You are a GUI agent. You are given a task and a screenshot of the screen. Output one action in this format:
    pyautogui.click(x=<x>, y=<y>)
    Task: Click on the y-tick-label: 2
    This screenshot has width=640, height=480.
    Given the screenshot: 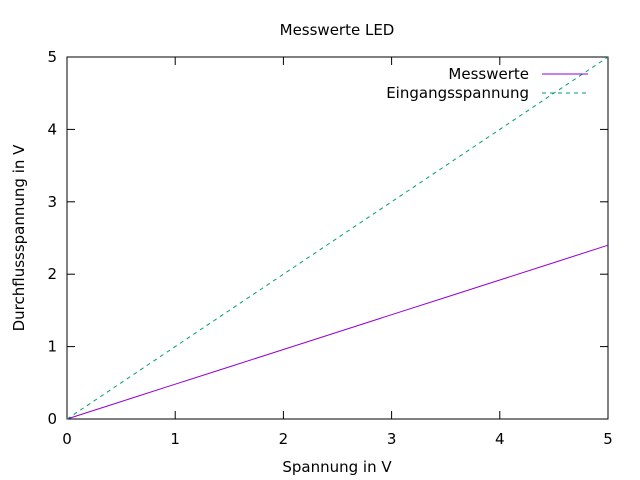 What is the action you would take?
    pyautogui.click(x=52, y=274)
    